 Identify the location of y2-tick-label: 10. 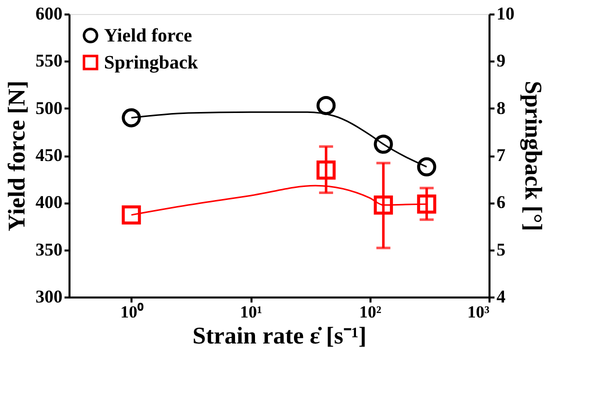
(505, 14).